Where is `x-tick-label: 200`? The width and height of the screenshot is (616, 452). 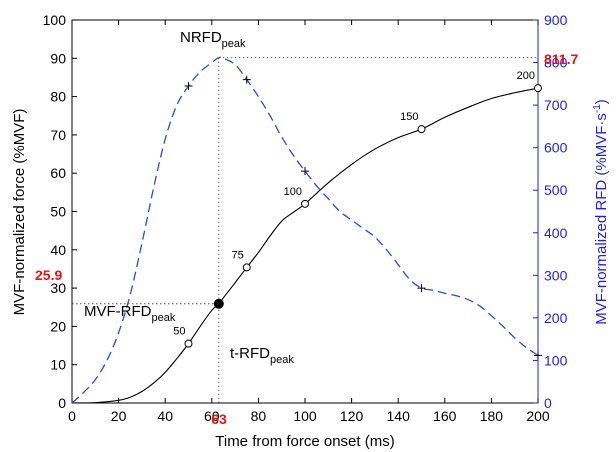 x-tick-label: 200 is located at coordinates (538, 416).